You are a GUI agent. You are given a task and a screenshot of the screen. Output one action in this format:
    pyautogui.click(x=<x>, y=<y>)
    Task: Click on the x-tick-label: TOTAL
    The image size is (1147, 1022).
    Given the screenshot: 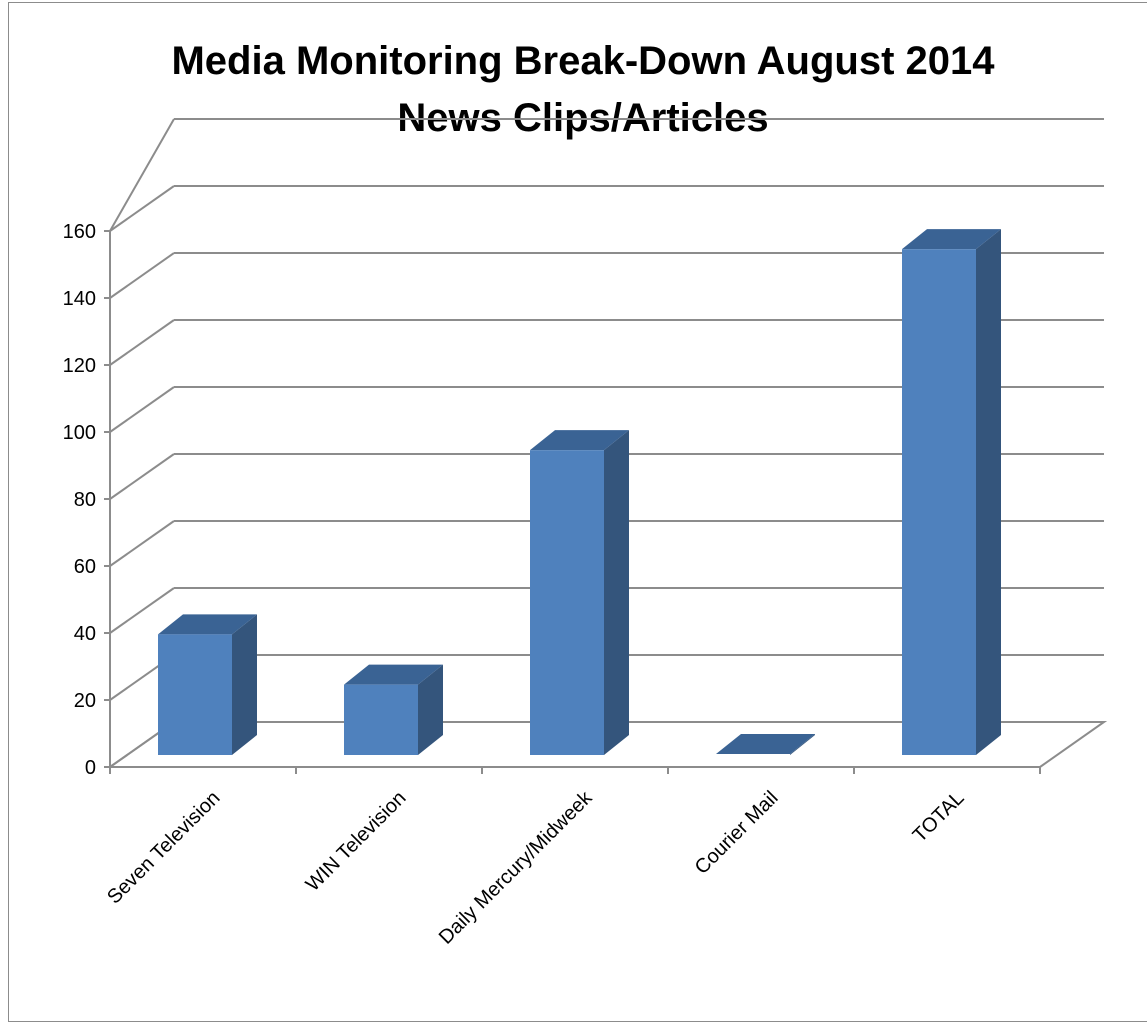 What is the action you would take?
    pyautogui.click(x=939, y=817)
    